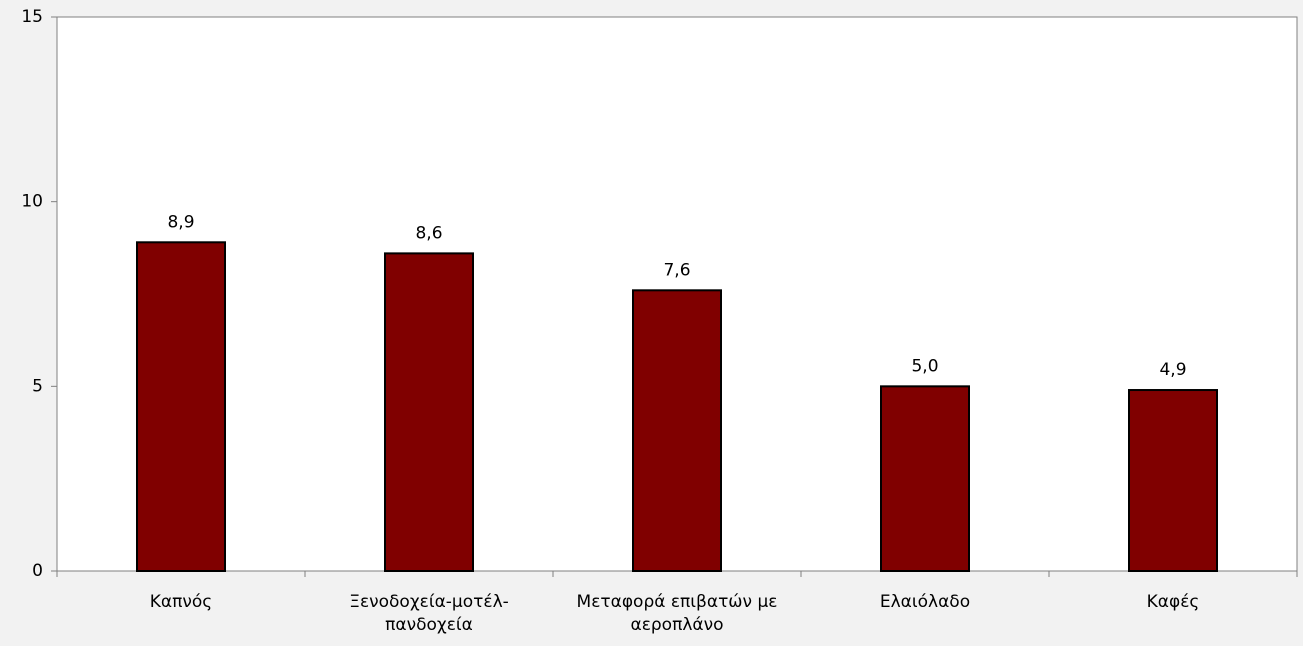  Describe the element at coordinates (180, 222) in the screenshot. I see `value-label: 8,9` at that location.